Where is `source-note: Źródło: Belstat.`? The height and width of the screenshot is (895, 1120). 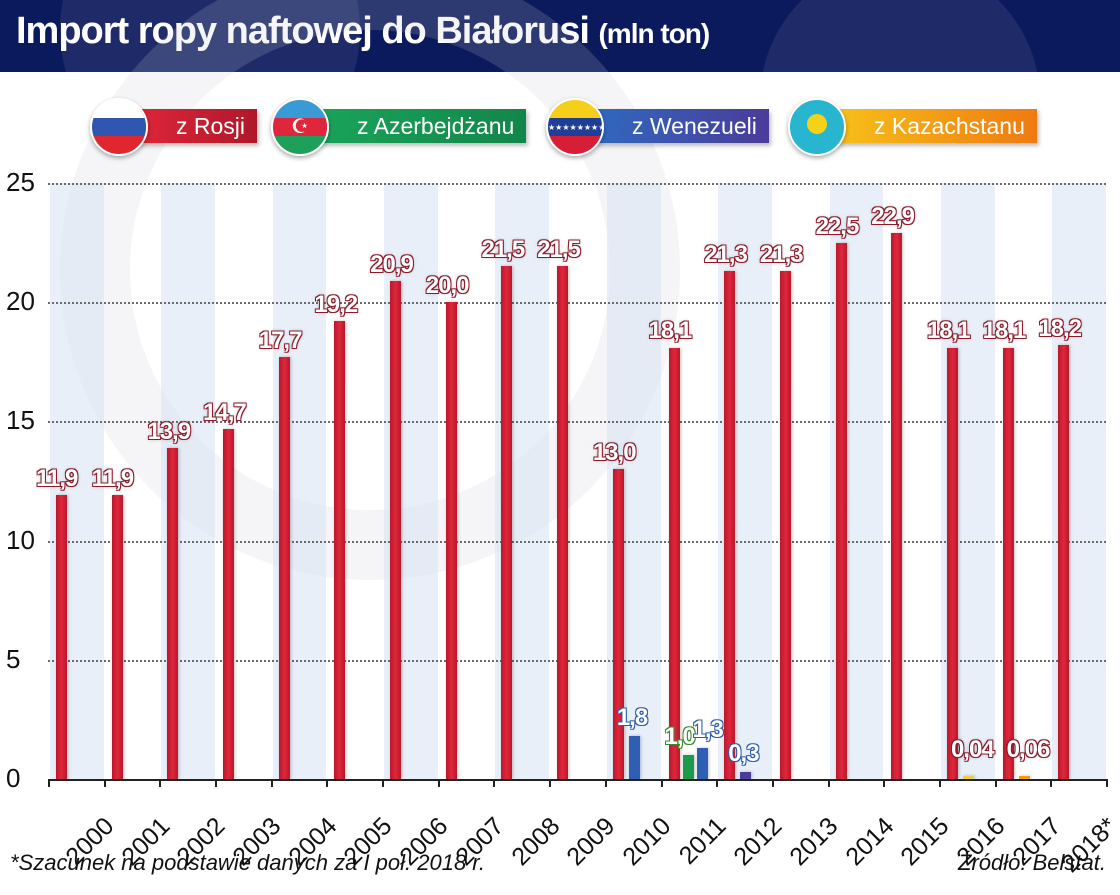 source-note: Źródło: Belstat. is located at coordinates (1032, 862).